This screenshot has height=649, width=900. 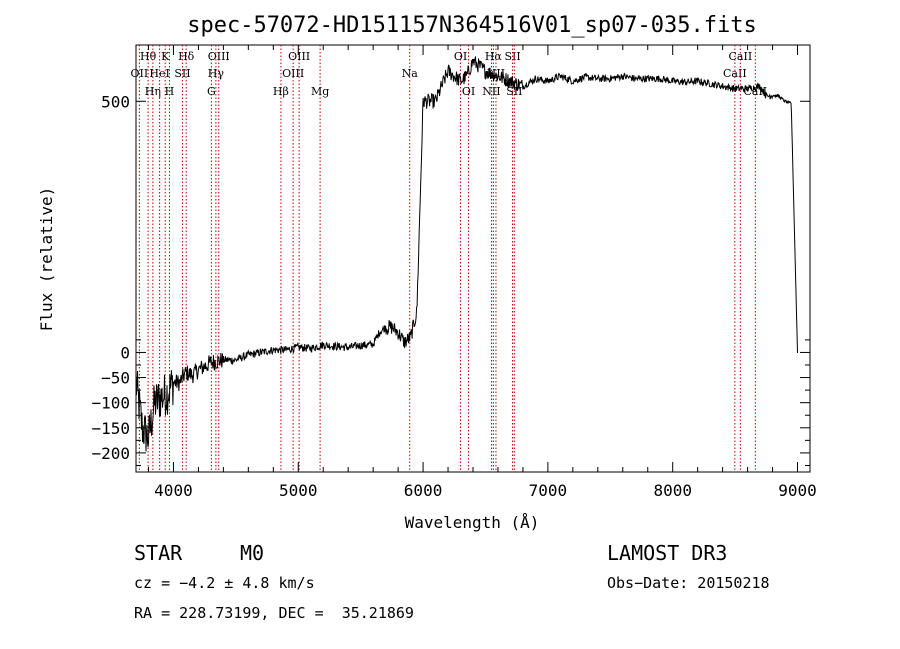 What do you see at coordinates (115, 101) in the screenshot?
I see `y-tick-label: 500` at bounding box center [115, 101].